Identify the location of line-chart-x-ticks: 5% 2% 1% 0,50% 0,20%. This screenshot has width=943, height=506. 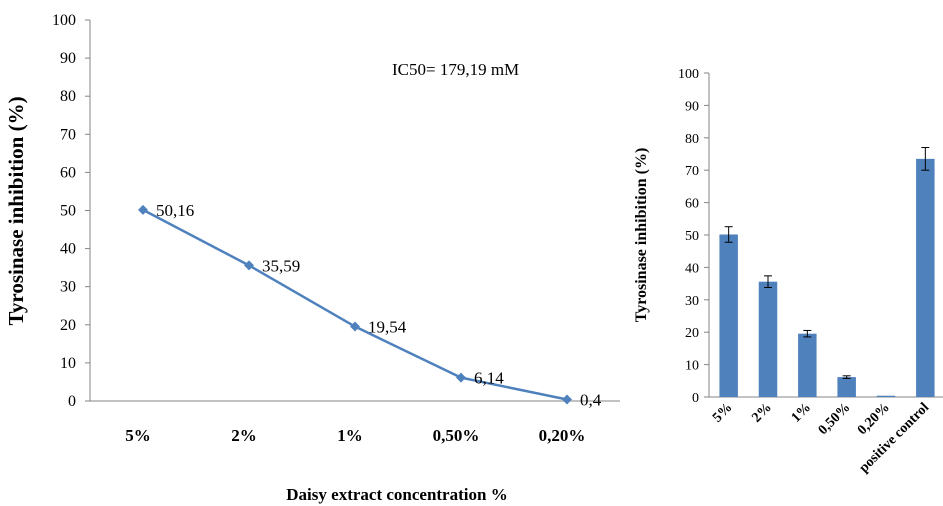
(355, 435).